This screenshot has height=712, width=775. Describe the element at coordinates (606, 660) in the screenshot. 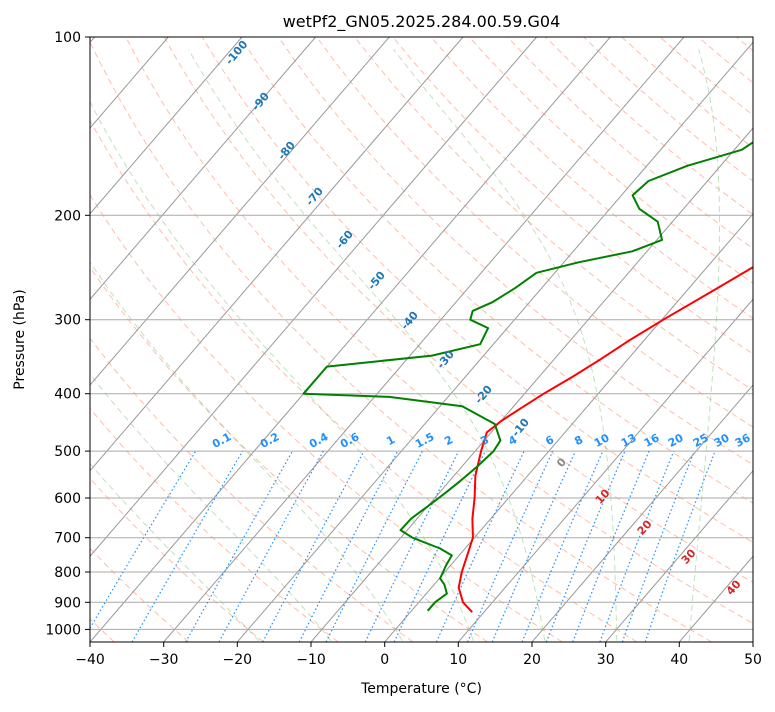

I see `x-tick-label-7: 30` at that location.